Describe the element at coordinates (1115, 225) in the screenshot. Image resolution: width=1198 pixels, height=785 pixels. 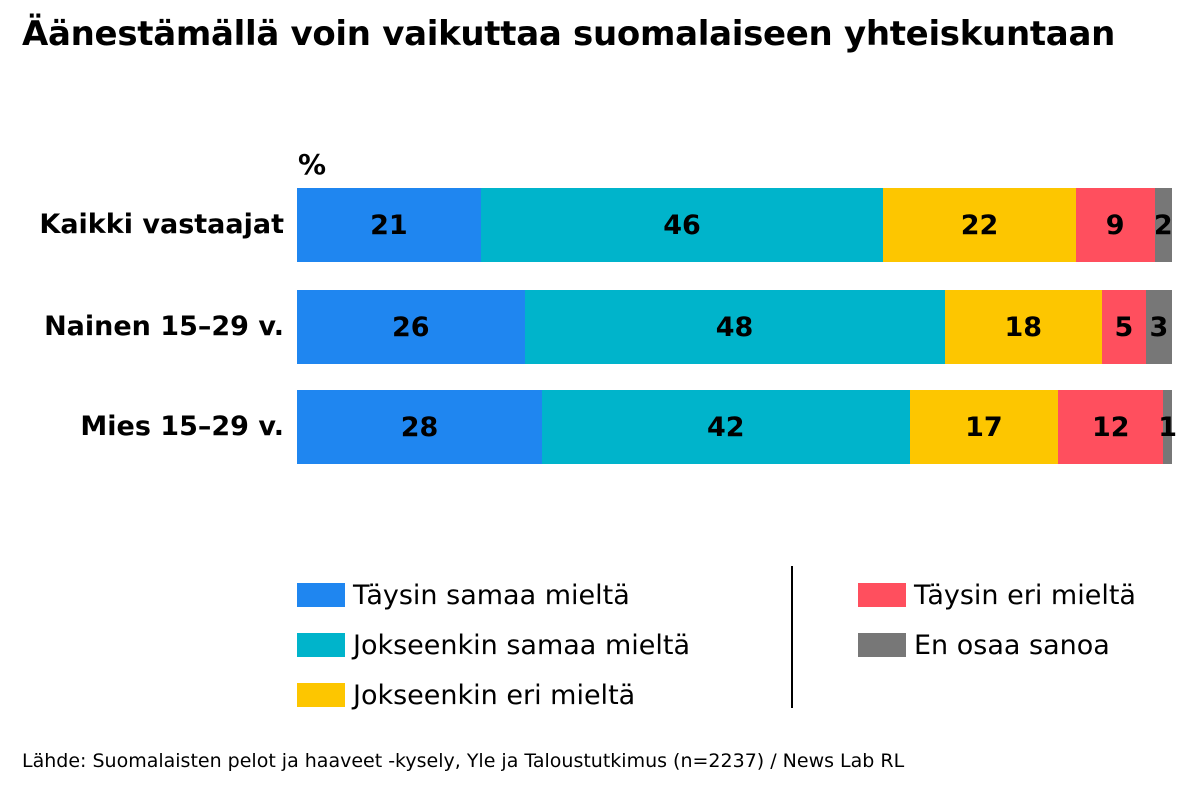
I see `bar-segment: 9` at that location.